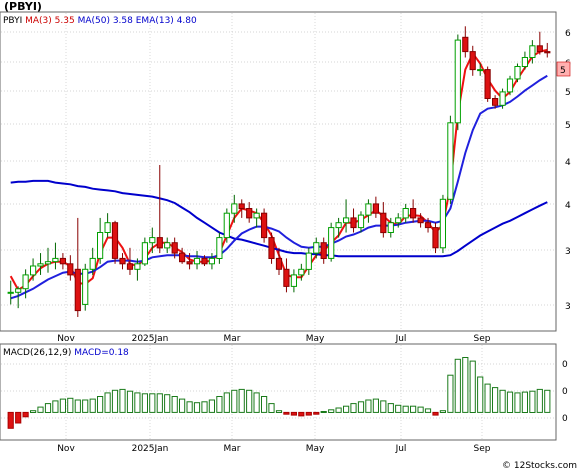  What do you see at coordinates (37, 21) in the screenshot?
I see `price-legend-item-1: MA(3)` at bounding box center [37, 21].